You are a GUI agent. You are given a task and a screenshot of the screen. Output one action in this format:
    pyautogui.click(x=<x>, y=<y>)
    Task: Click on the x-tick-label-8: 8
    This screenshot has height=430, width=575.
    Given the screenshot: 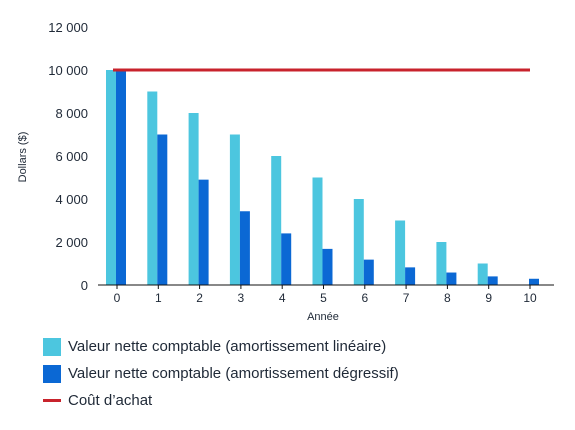 What is the action you would take?
    pyautogui.click(x=447, y=298)
    